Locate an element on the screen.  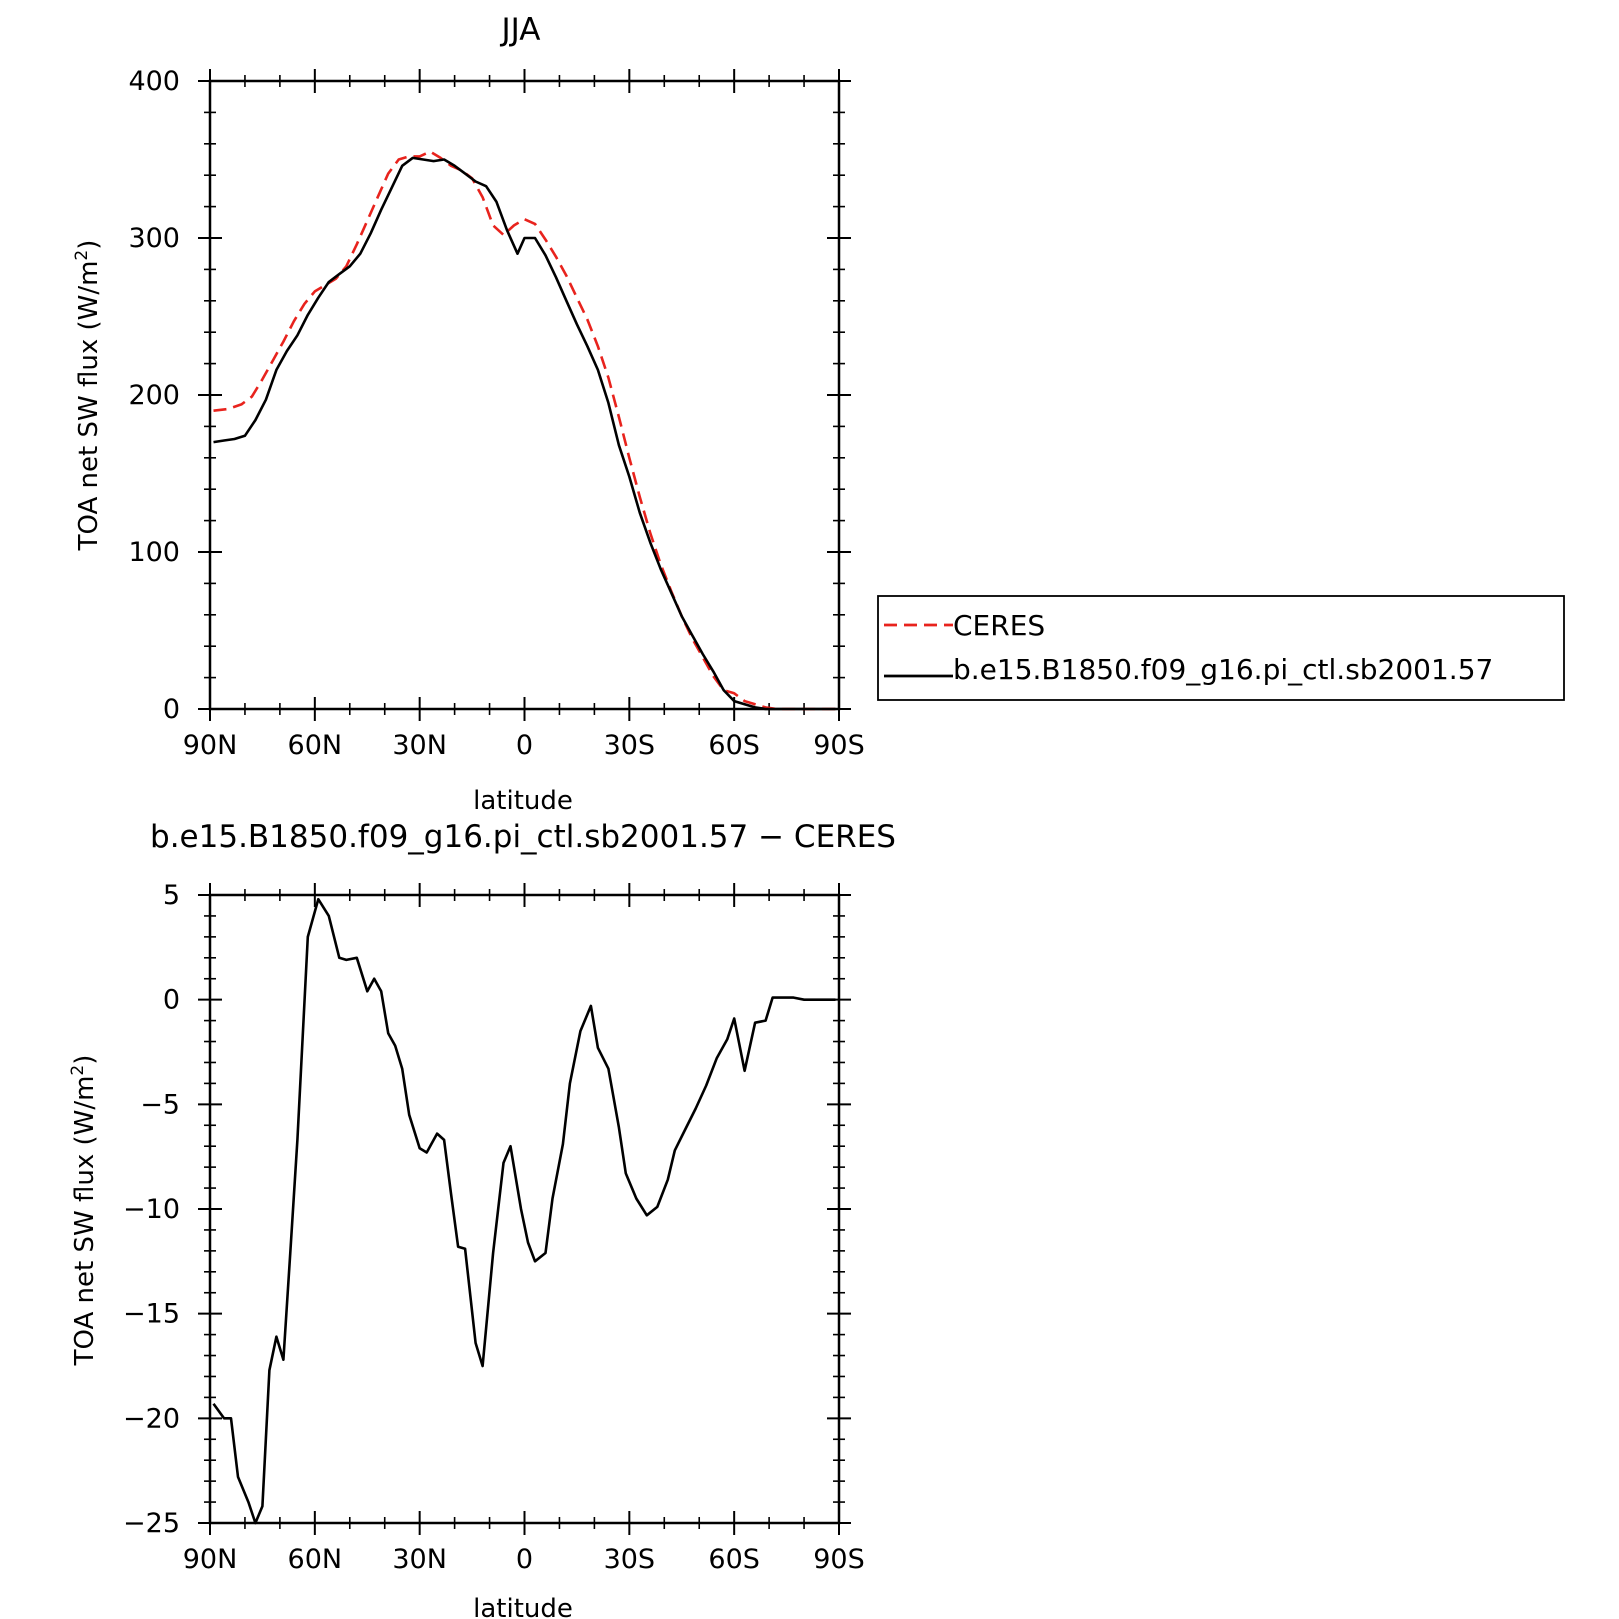
bottom-panel-y-axis-title-close: ) is located at coordinates (85, 1060).